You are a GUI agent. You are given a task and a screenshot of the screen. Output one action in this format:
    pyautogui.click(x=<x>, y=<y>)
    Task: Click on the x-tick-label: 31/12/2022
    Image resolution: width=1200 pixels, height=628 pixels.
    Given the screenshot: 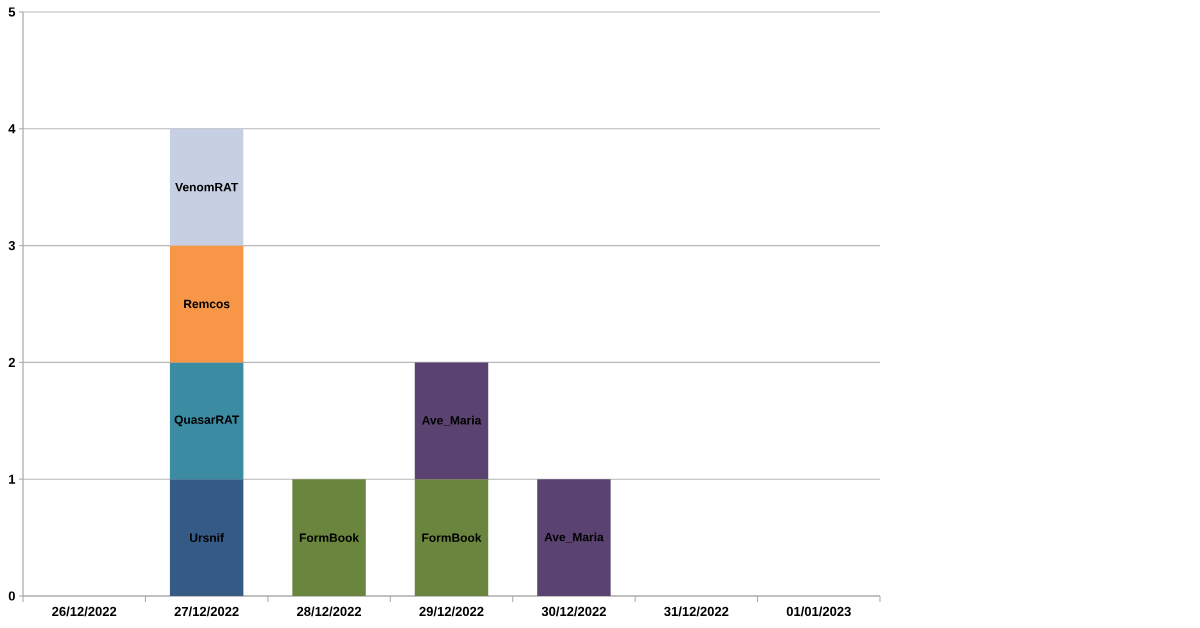 What is the action you would take?
    pyautogui.click(x=696, y=611)
    